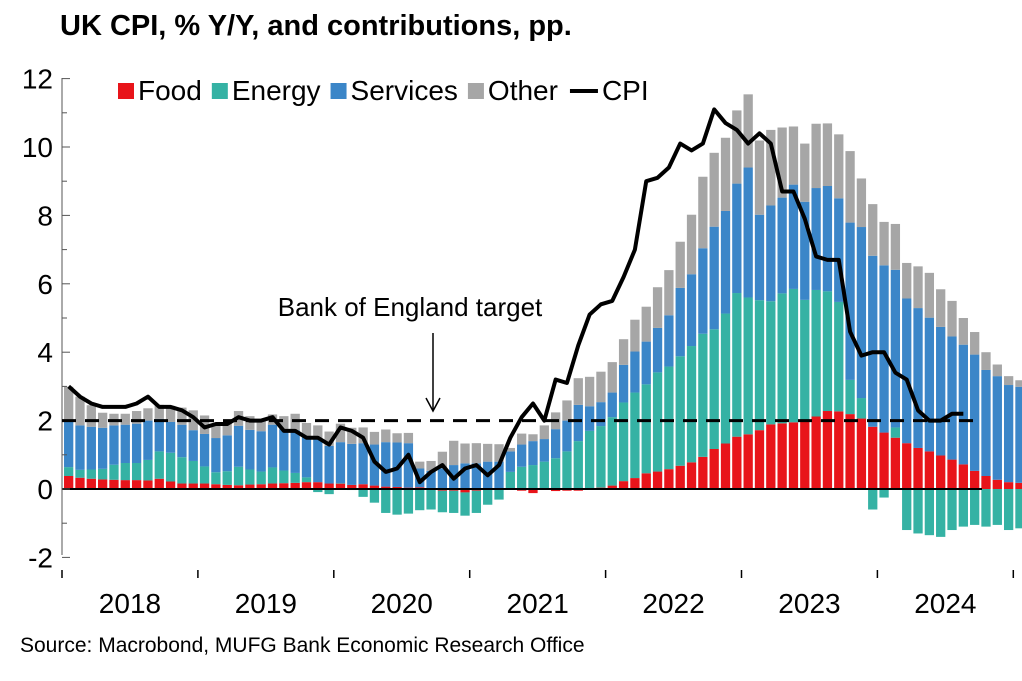 Image resolution: width=1022 pixels, height=681 pixels. I want to click on y-tick-label-6: 6, so click(45, 284).